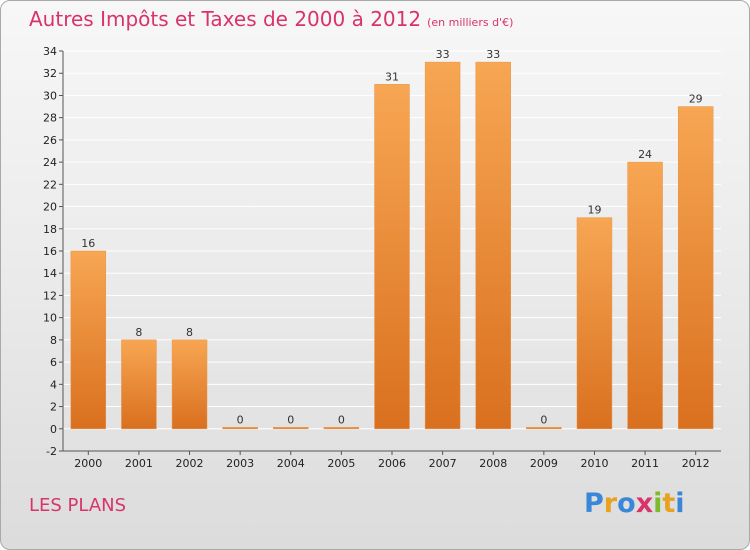 The width and height of the screenshot is (750, 550). Describe the element at coordinates (626, 503) in the screenshot. I see `logo-letter: o` at that location.